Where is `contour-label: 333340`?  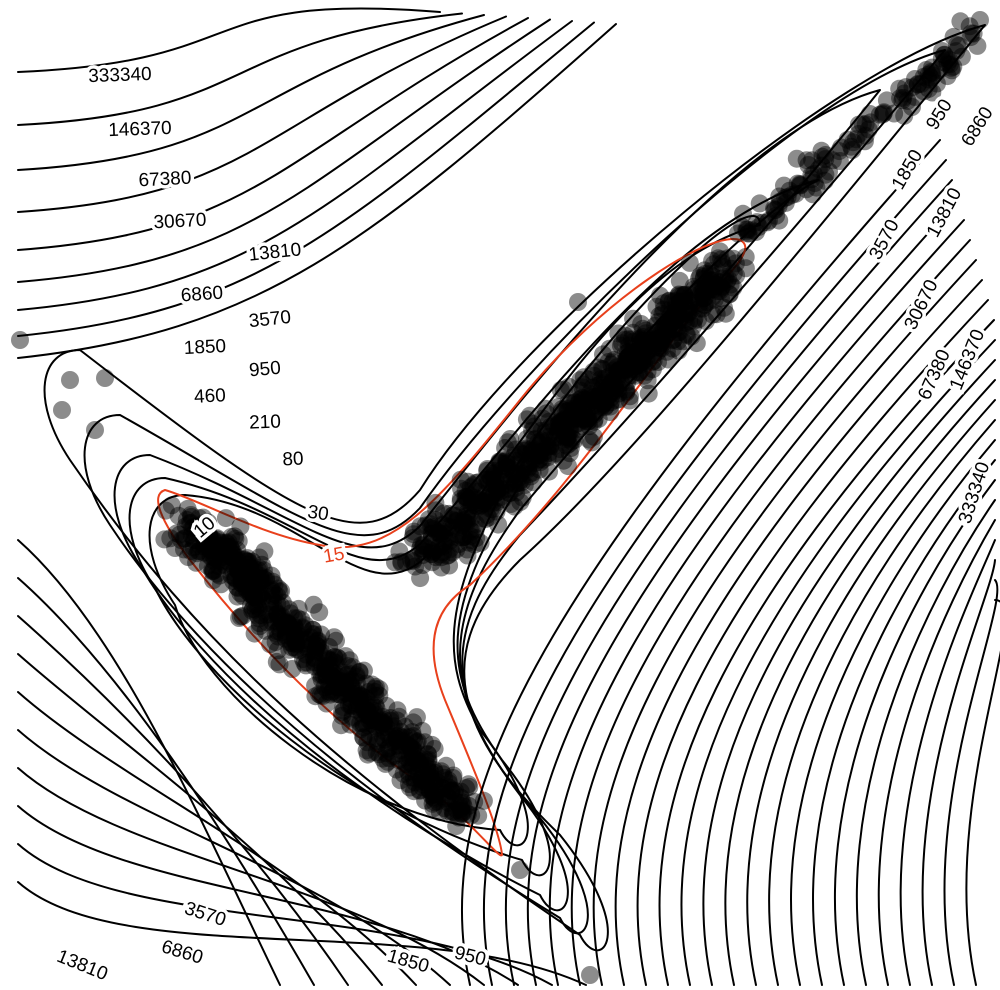
contour-label: 333340 is located at coordinates (975, 492).